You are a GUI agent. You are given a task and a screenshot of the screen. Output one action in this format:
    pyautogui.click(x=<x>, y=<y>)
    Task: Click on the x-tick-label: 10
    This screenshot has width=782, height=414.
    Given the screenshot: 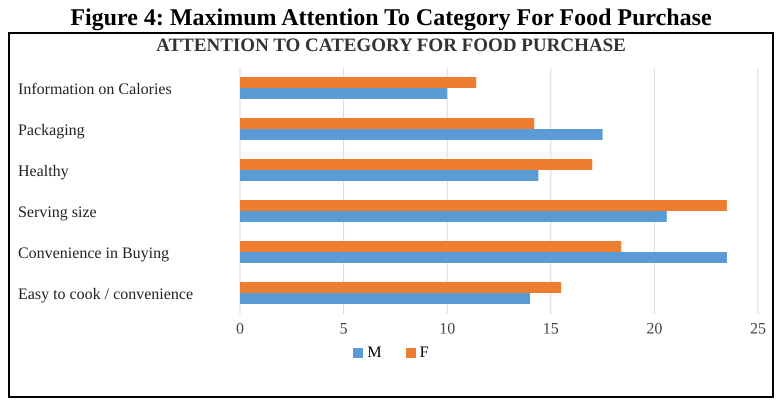 What is the action you would take?
    pyautogui.click(x=447, y=329)
    